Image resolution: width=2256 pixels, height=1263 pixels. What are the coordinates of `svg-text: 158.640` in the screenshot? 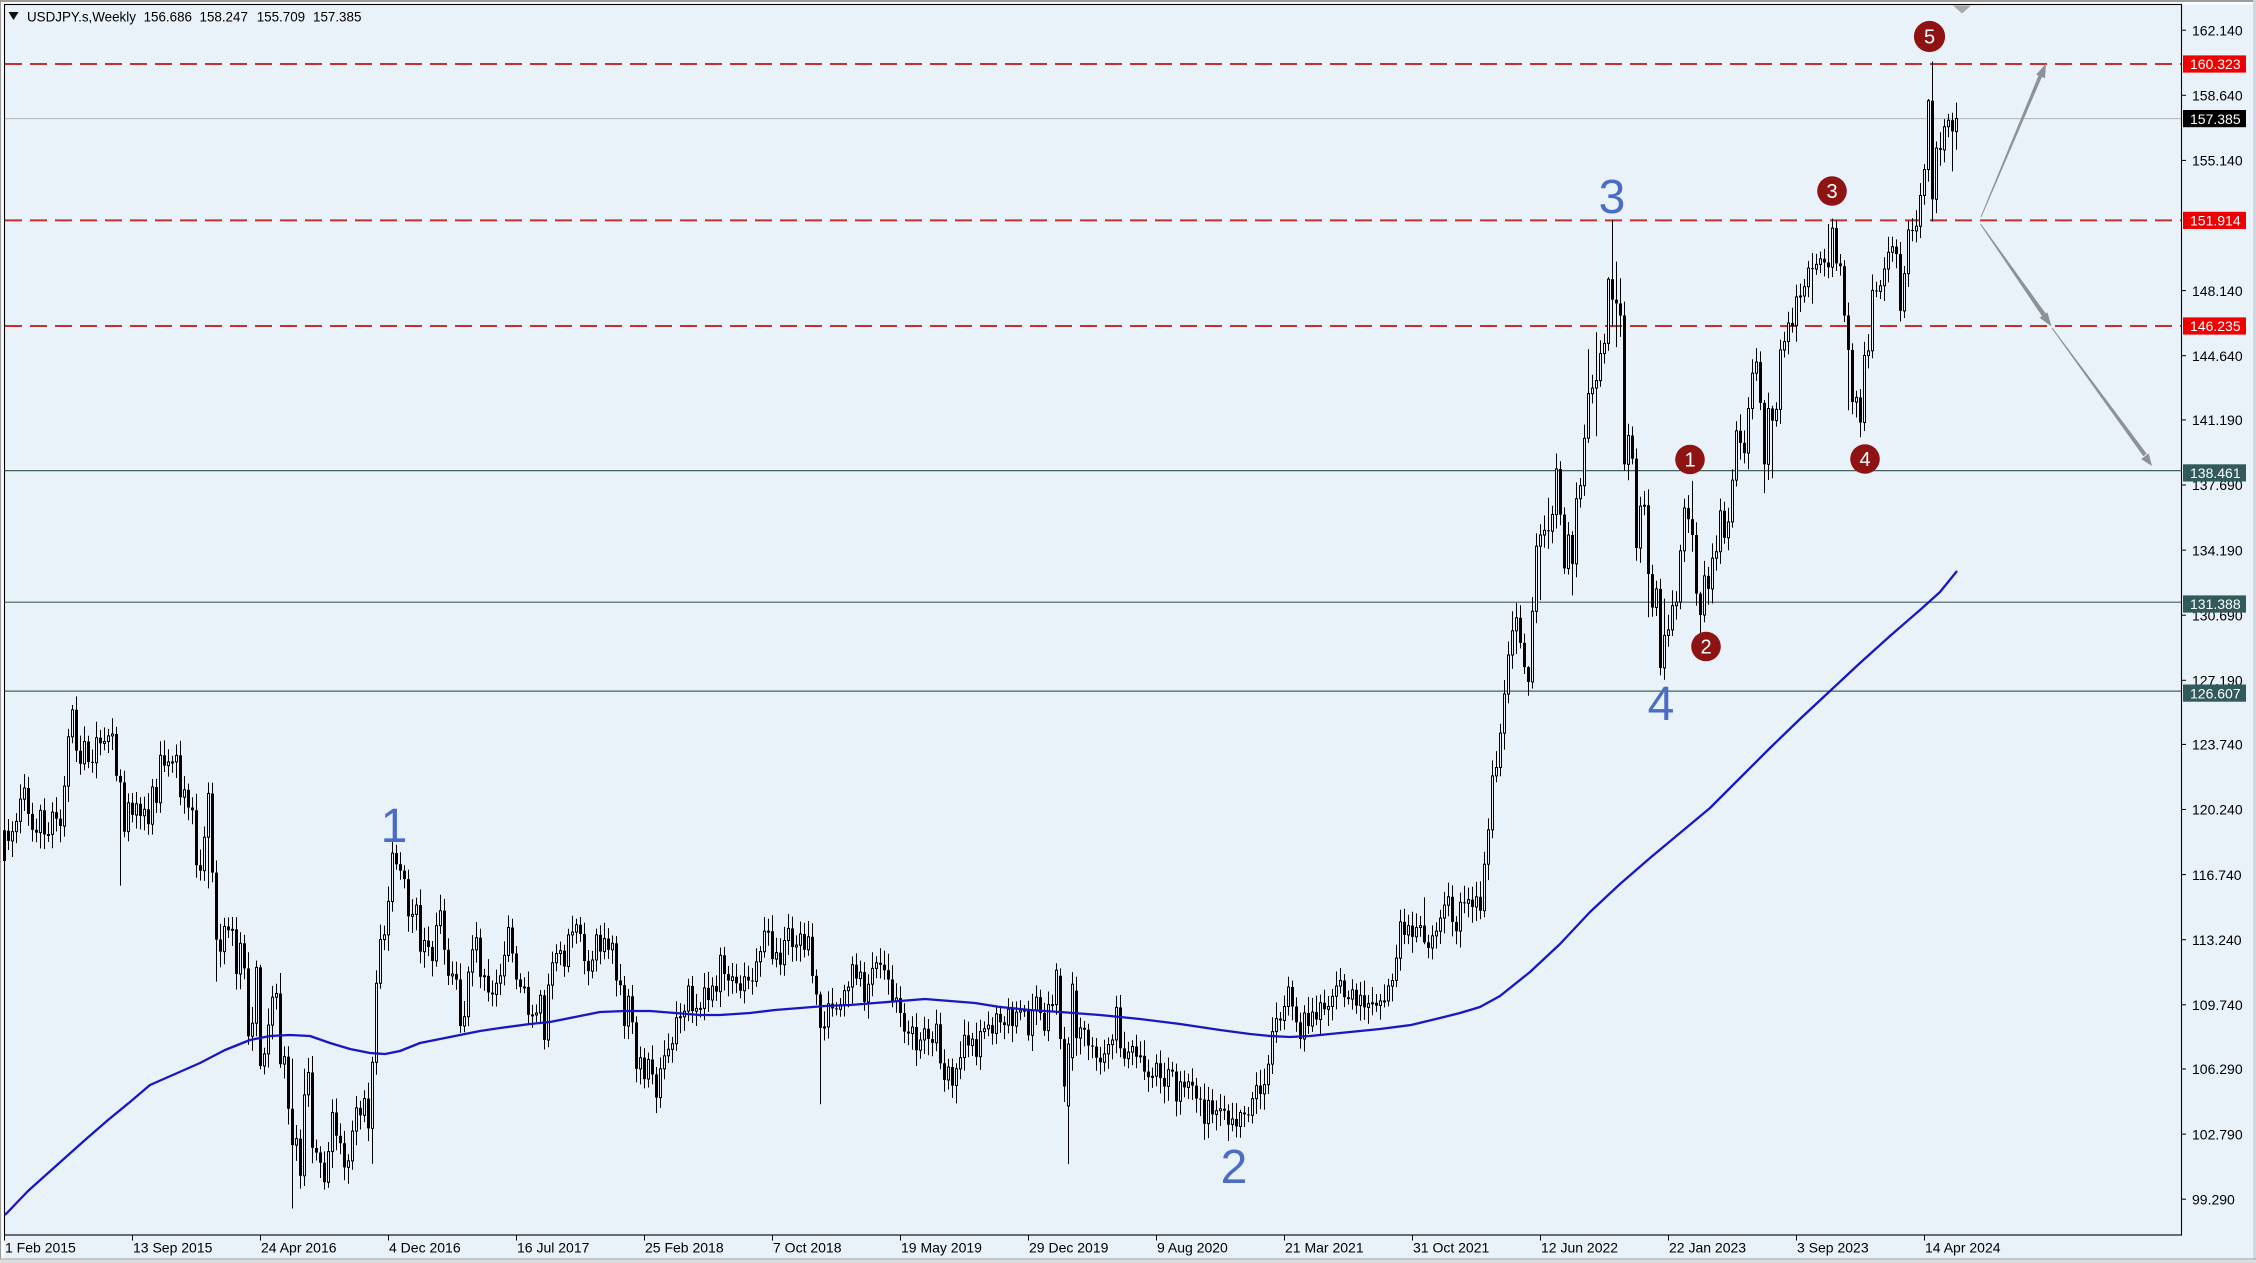 It's located at (2217, 96).